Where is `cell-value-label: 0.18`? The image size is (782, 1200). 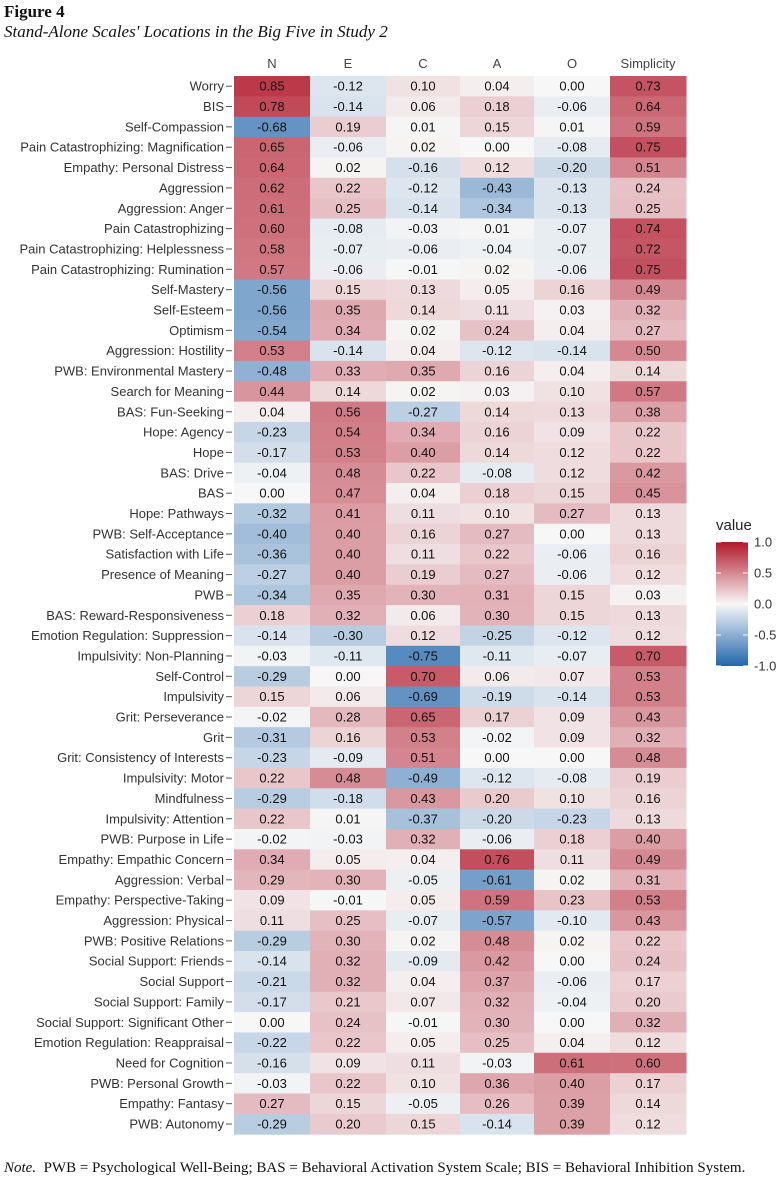 cell-value-label: 0.18 is located at coordinates (496, 493).